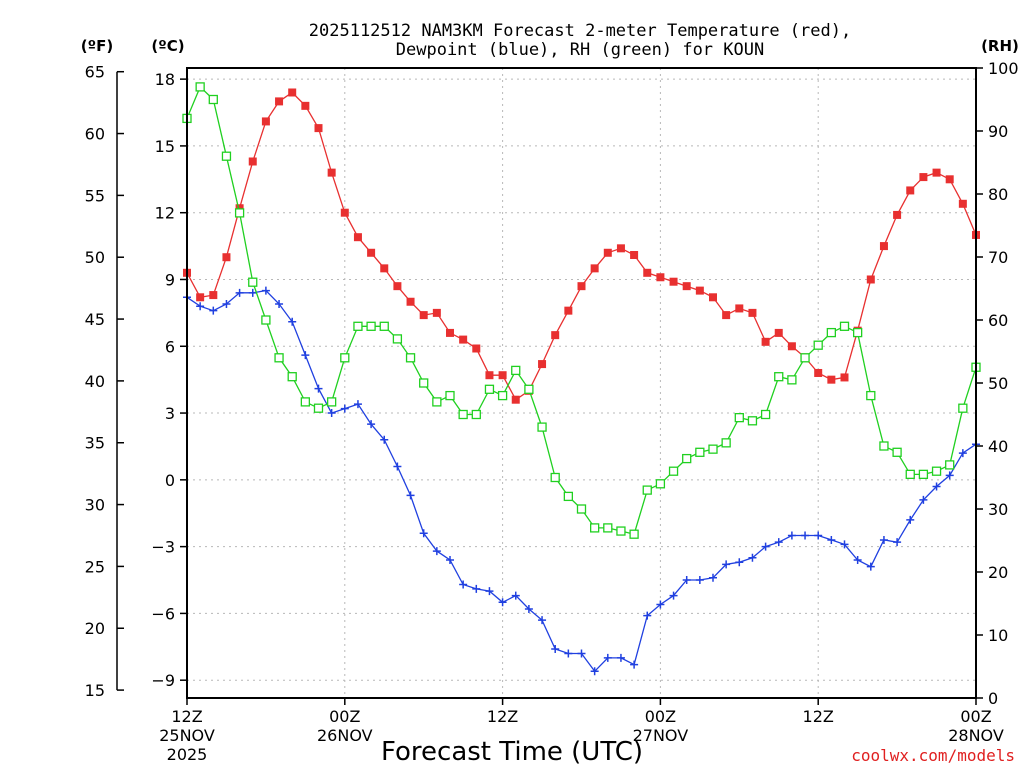  I want to click on x-tick-date: 27NOV, so click(661, 735).